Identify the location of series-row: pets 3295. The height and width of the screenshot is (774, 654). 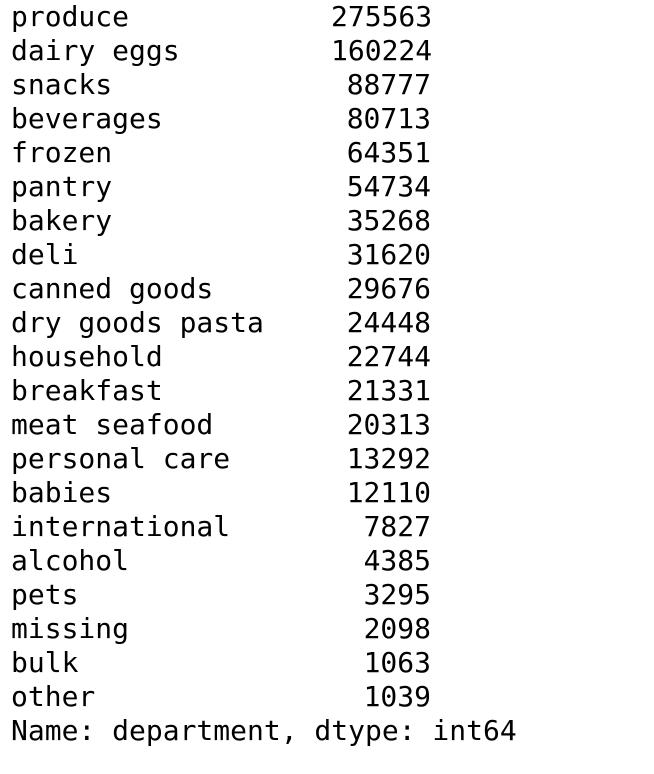
(326, 595).